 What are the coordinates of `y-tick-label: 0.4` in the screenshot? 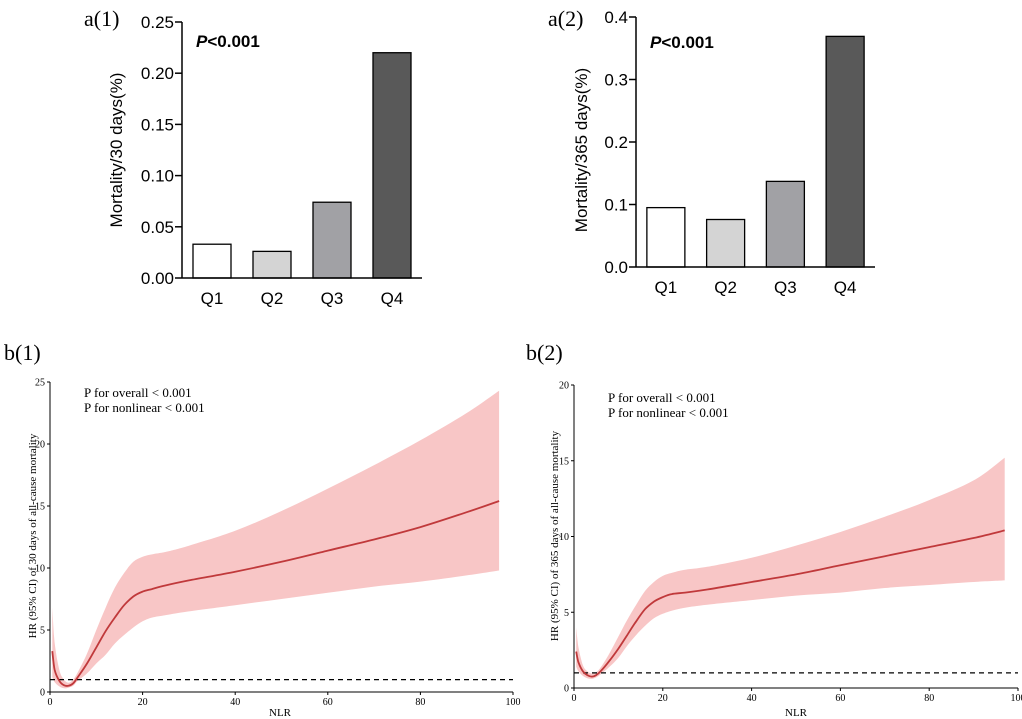 It's located at (616, 17).